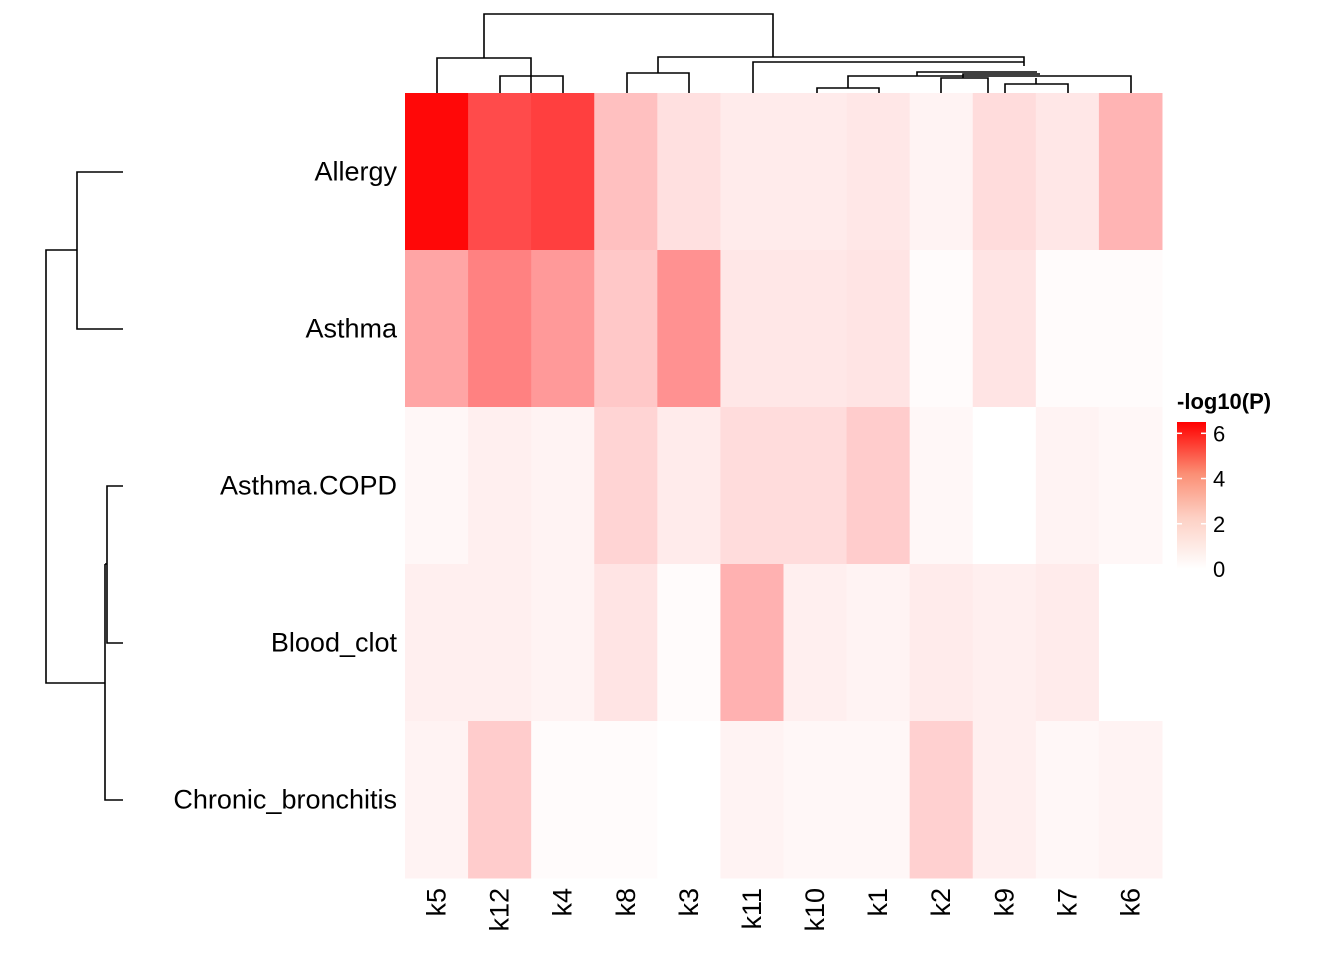  What do you see at coordinates (1130, 902) in the screenshot?
I see `column-label: k6` at bounding box center [1130, 902].